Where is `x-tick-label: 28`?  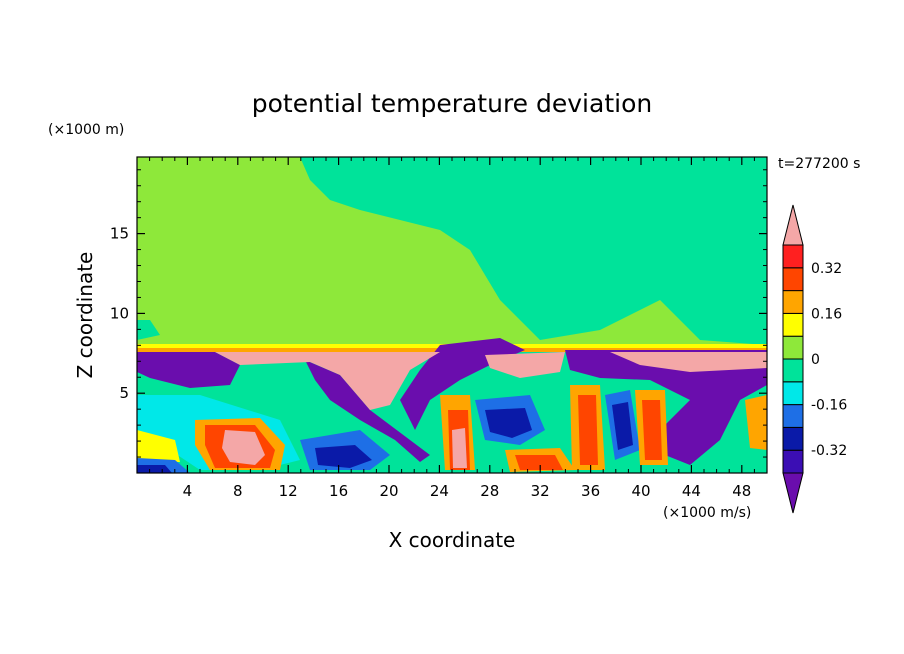
x-tick-label: 28 is located at coordinates (489, 491).